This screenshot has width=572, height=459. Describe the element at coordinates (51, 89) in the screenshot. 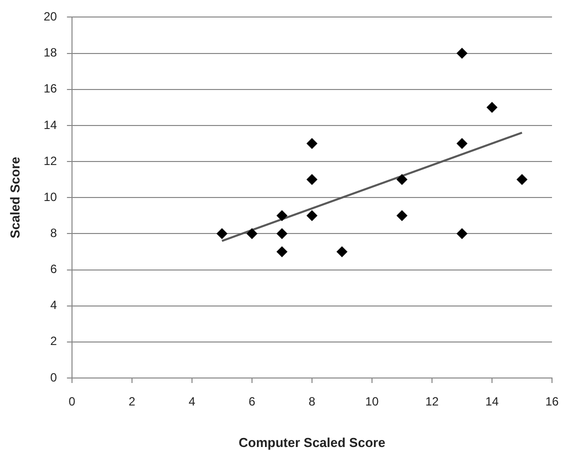

I see `y-tick-label: 16` at that location.